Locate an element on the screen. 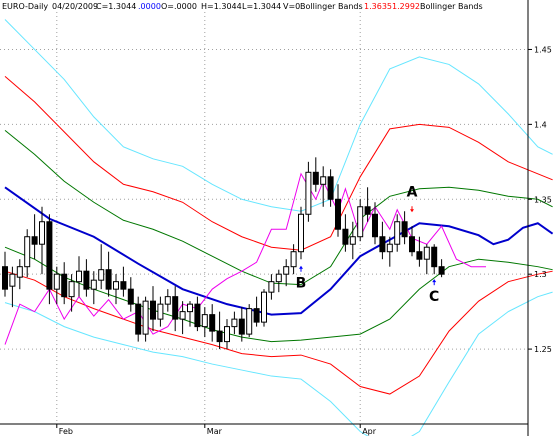 The width and height of the screenshot is (555, 436). annotation-b: B is located at coordinates (301, 284).